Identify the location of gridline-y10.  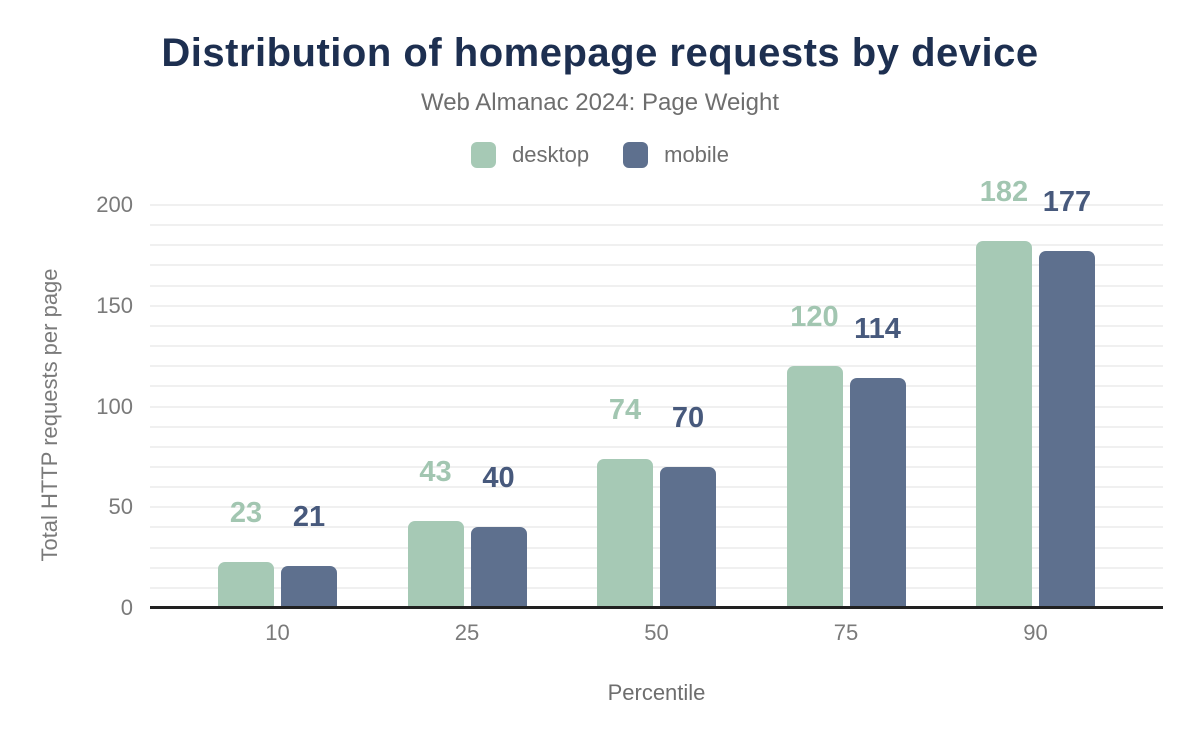
(656, 587).